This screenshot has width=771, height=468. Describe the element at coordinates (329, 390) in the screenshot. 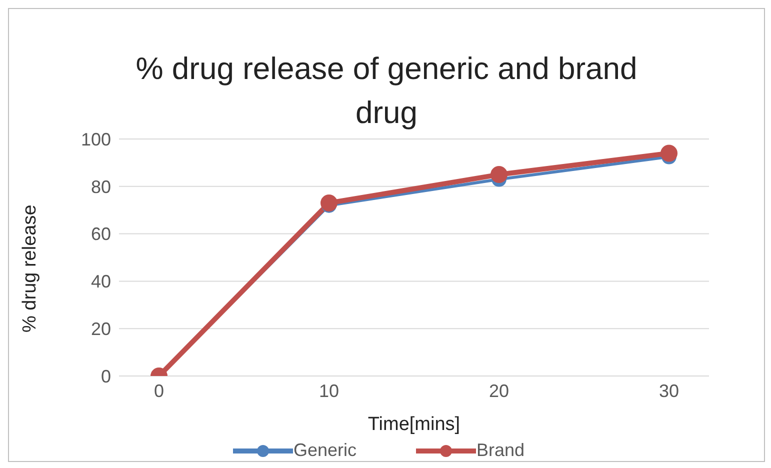

I see `x-tick-label: 10` at that location.